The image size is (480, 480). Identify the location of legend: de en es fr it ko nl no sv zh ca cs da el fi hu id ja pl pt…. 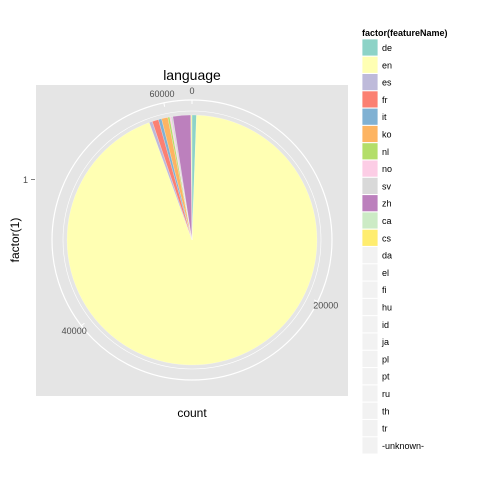
(392, 246).